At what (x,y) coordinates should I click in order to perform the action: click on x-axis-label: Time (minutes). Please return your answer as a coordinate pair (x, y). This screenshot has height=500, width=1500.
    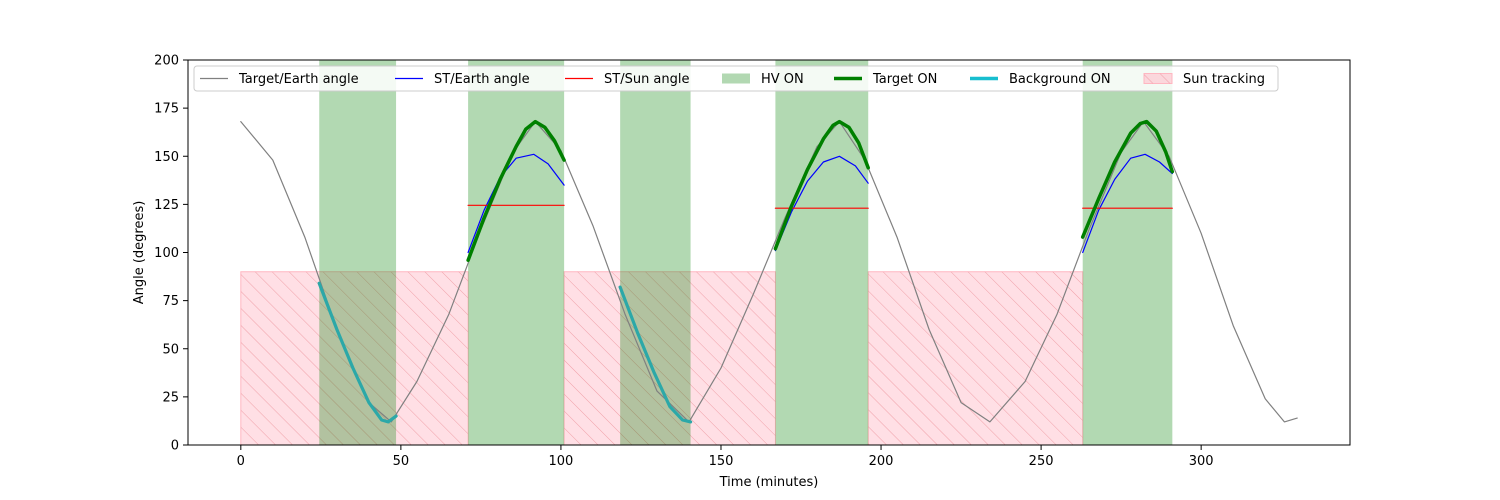
    Looking at the image, I should click on (769, 482).